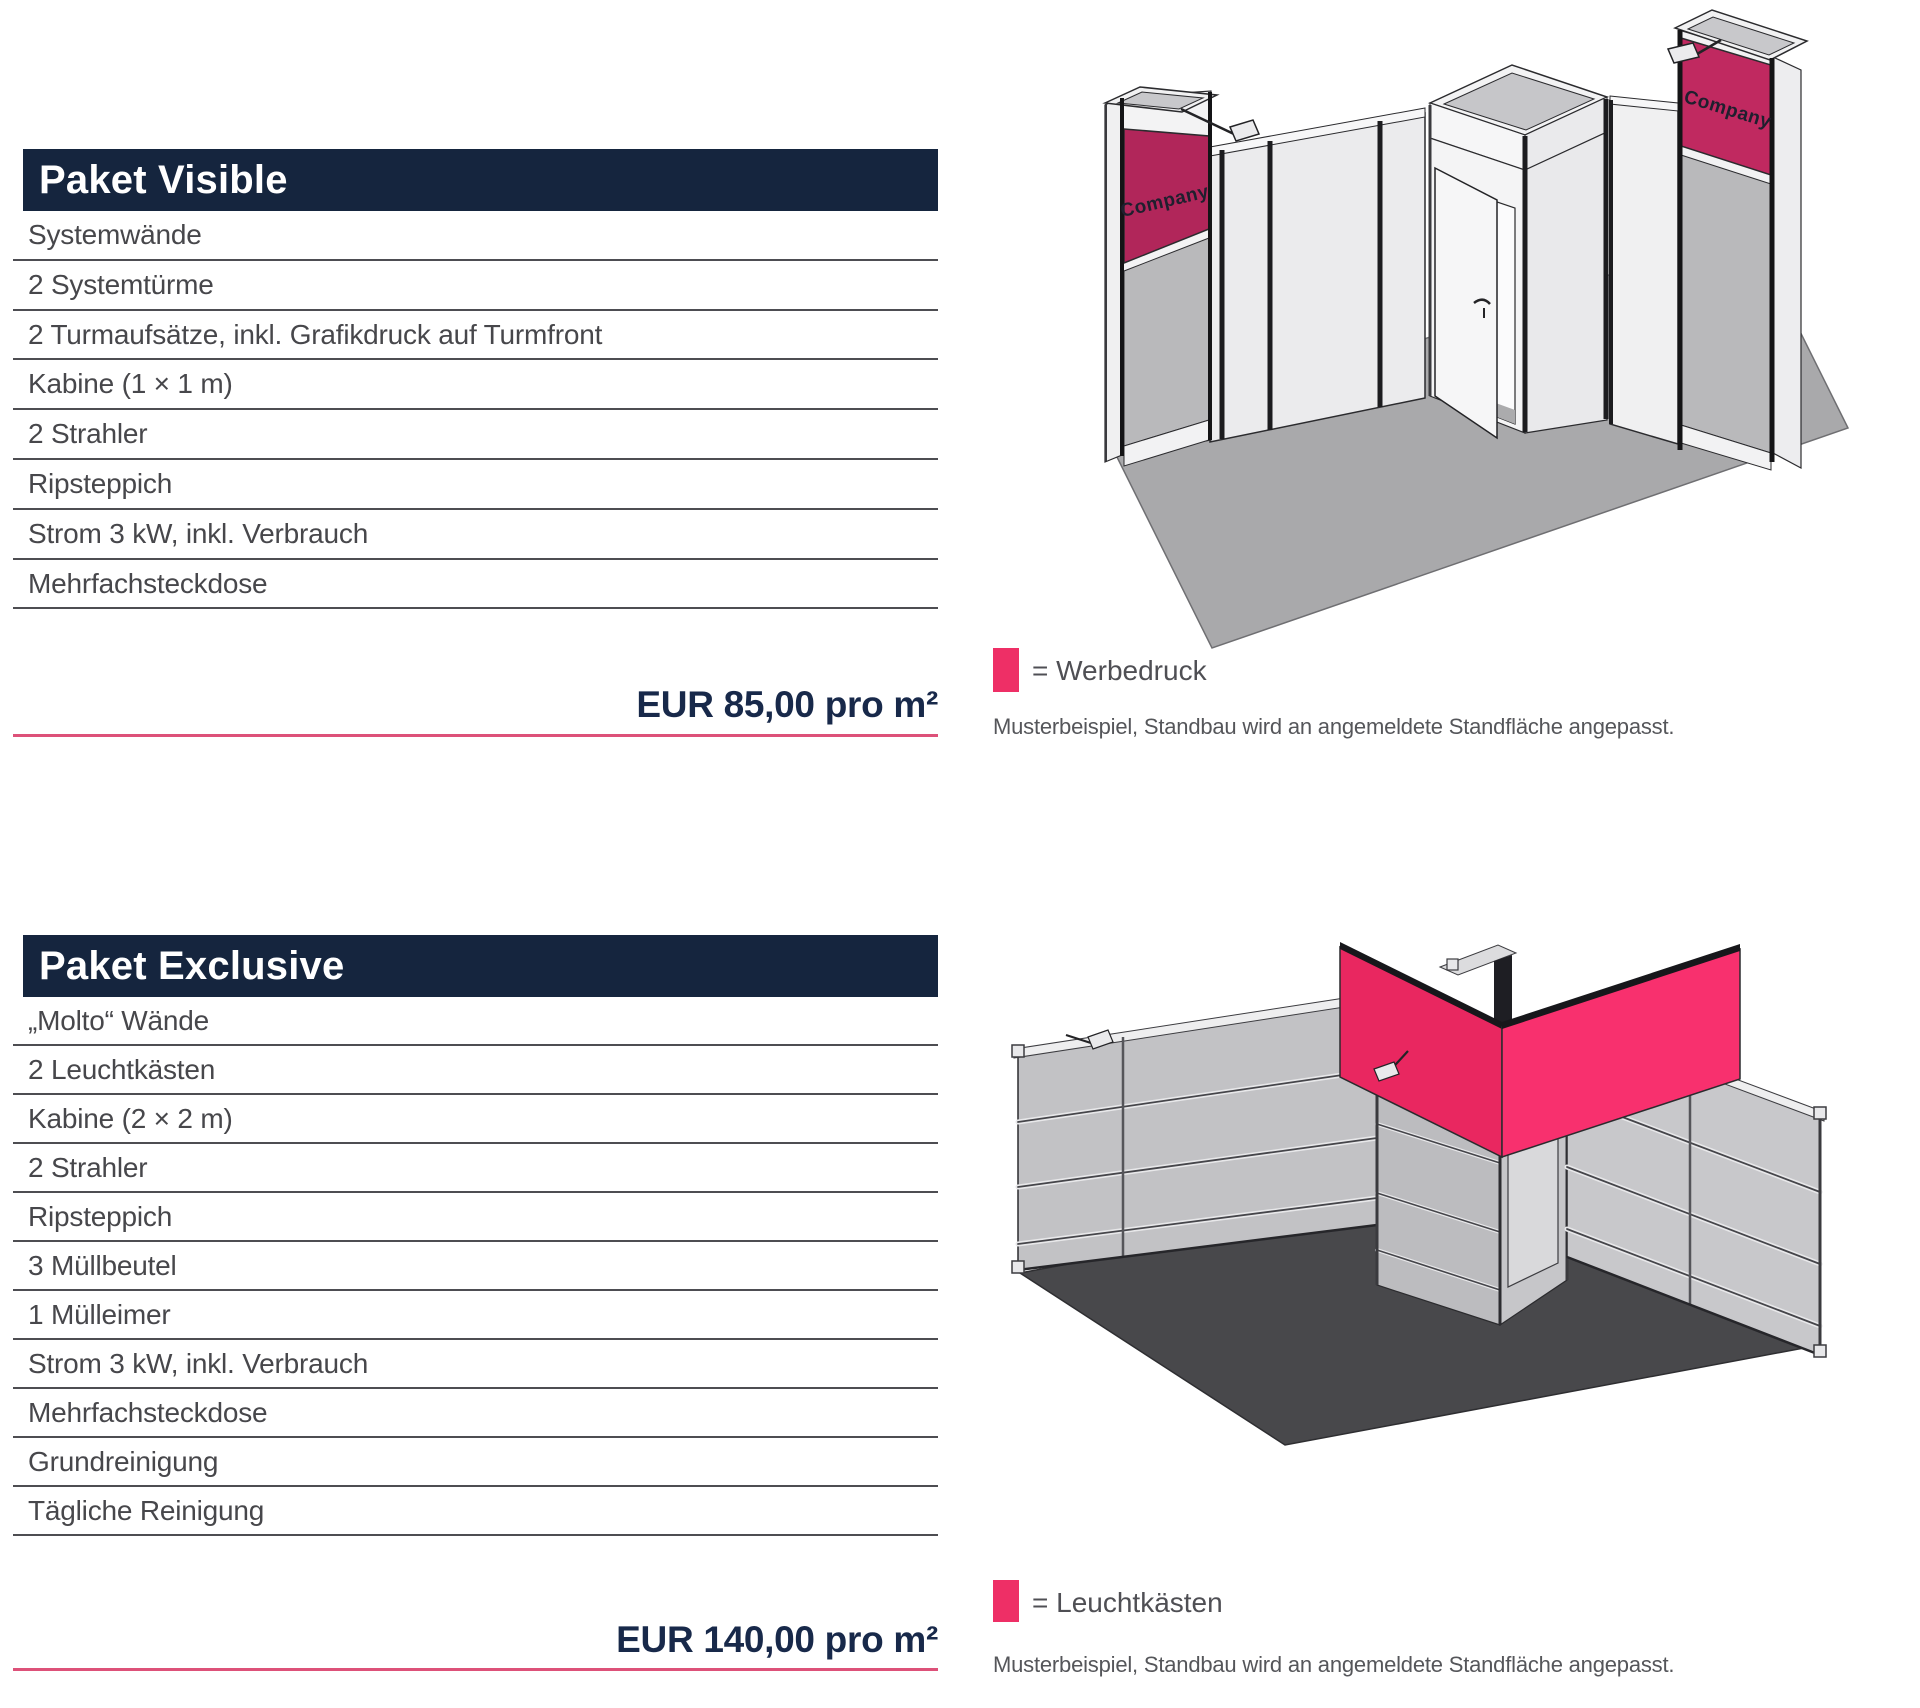 The image size is (1920, 1708). What do you see at coordinates (475, 286) in the screenshot?
I see `package-item: 2 Systemtürme` at bounding box center [475, 286].